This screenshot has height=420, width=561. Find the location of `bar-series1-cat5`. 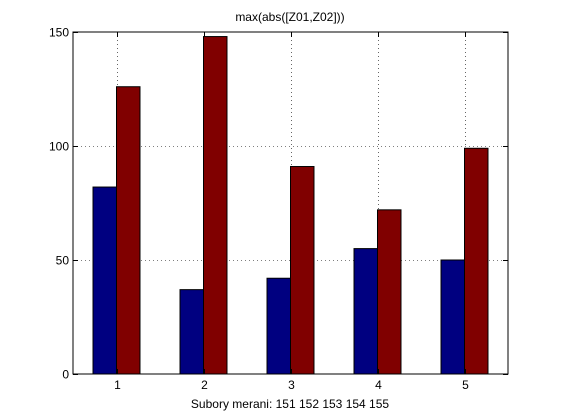

bar-series1-cat5 is located at coordinates (453, 317).